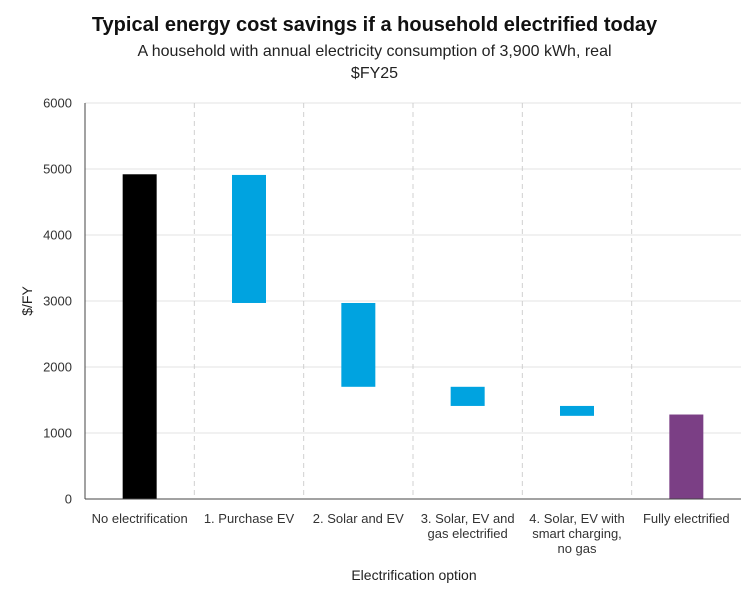  Describe the element at coordinates (57, 169) in the screenshot. I see `y-tick-label: 5000` at that location.